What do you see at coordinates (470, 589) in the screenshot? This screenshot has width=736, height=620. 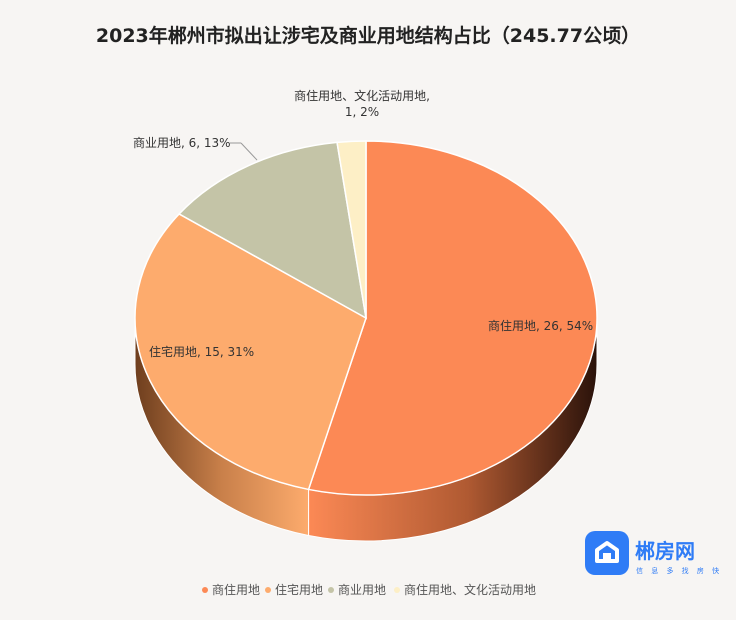 I see `legend-label: 商住用地、文化活动用地` at bounding box center [470, 589].